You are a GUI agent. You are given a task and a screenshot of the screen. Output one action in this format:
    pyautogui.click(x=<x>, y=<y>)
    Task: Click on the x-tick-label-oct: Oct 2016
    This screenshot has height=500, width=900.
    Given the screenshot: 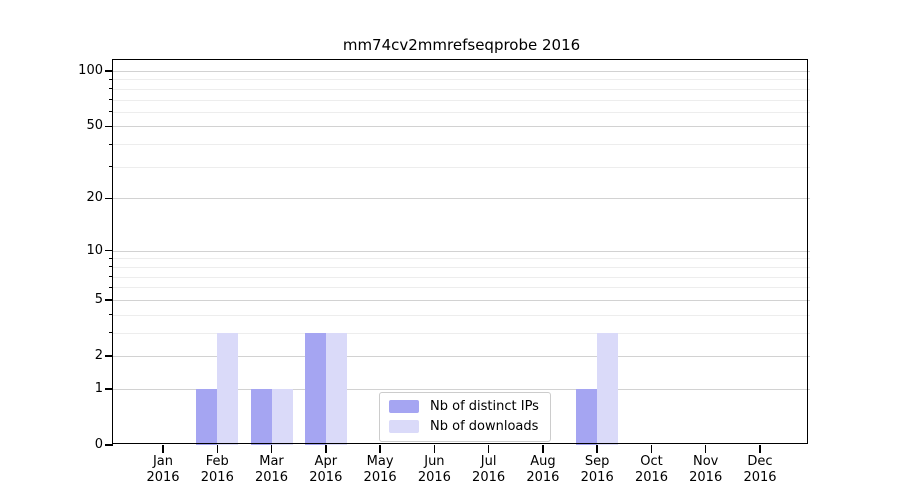 What is the action you would take?
    pyautogui.click(x=651, y=469)
    